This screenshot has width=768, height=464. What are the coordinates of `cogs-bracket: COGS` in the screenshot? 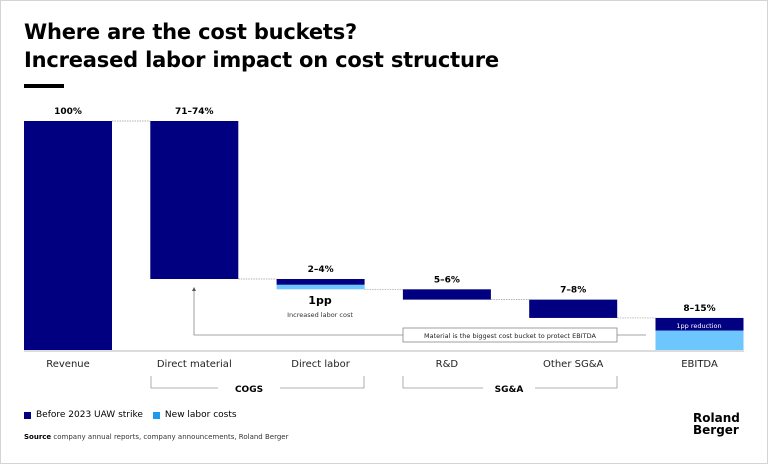 It's located at (257, 385).